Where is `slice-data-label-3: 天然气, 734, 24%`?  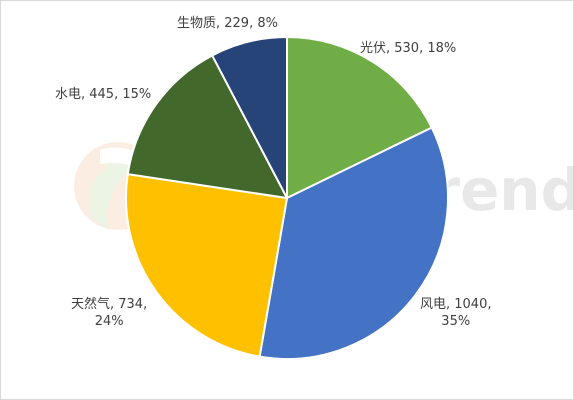 slice-data-label-3: 天然气, 734, 24% is located at coordinates (109, 312).